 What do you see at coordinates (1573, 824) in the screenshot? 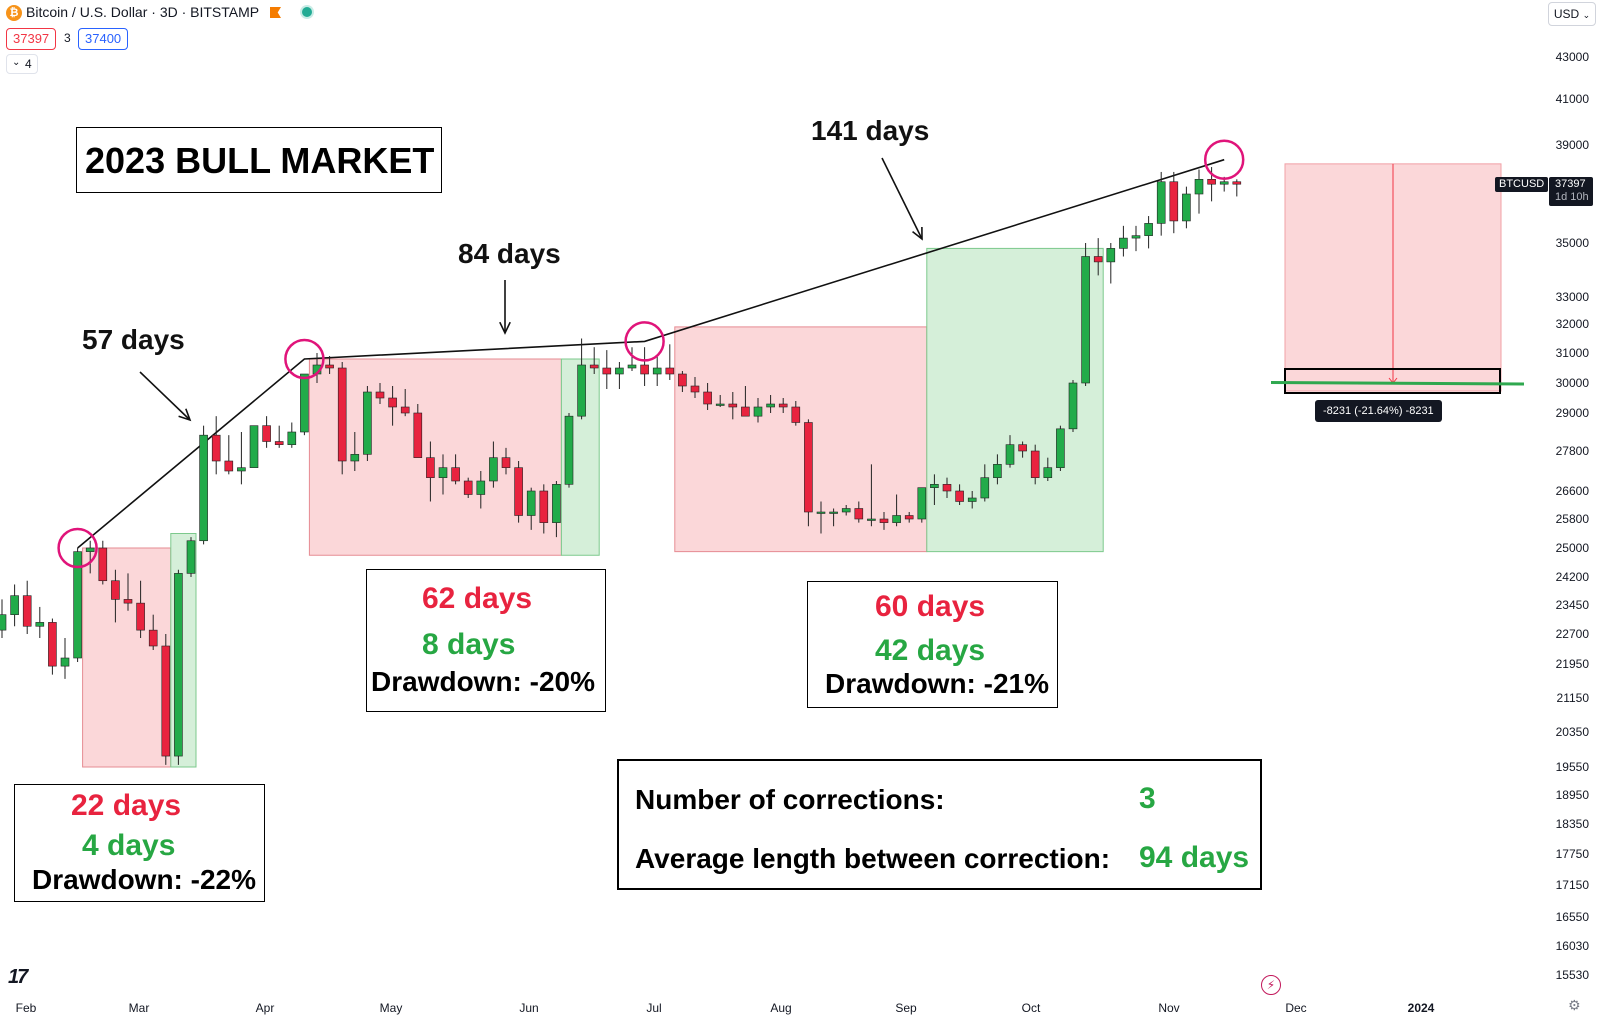
I see `y-tick-label: 18350` at bounding box center [1573, 824].